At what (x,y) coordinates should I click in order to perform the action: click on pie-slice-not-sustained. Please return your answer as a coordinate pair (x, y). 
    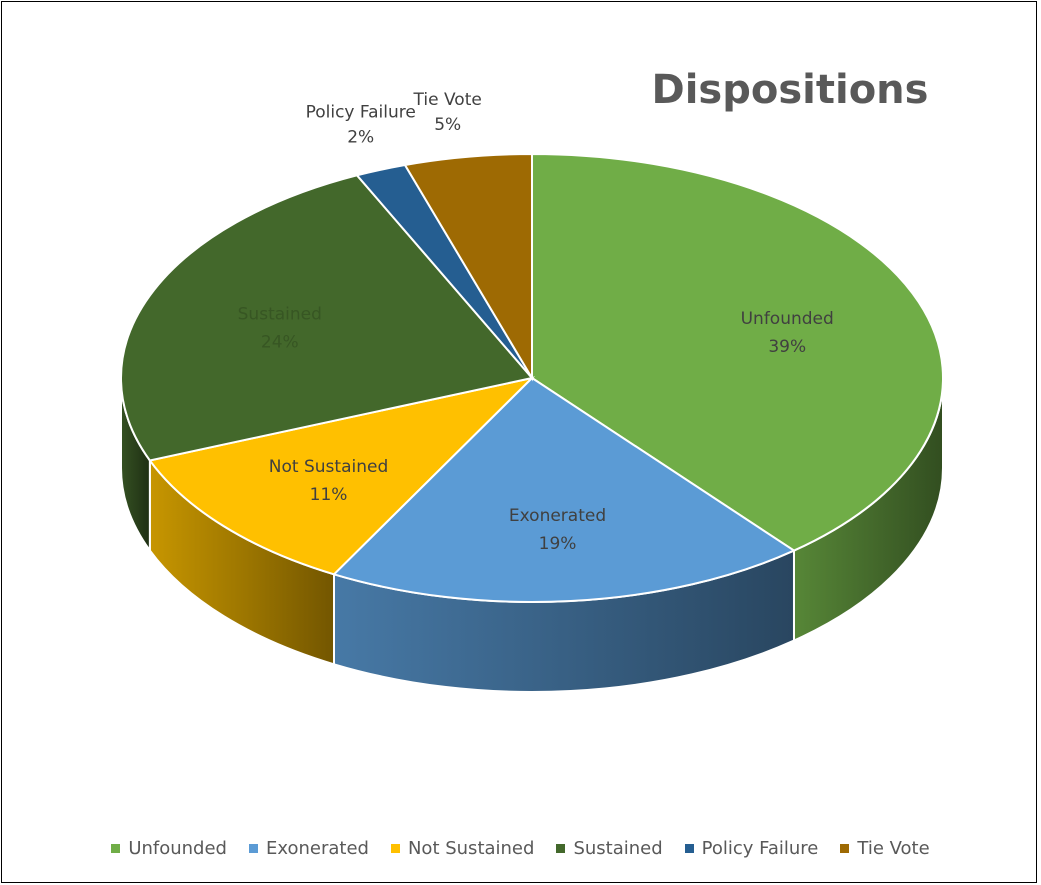
    Looking at the image, I should click on (342, 476).